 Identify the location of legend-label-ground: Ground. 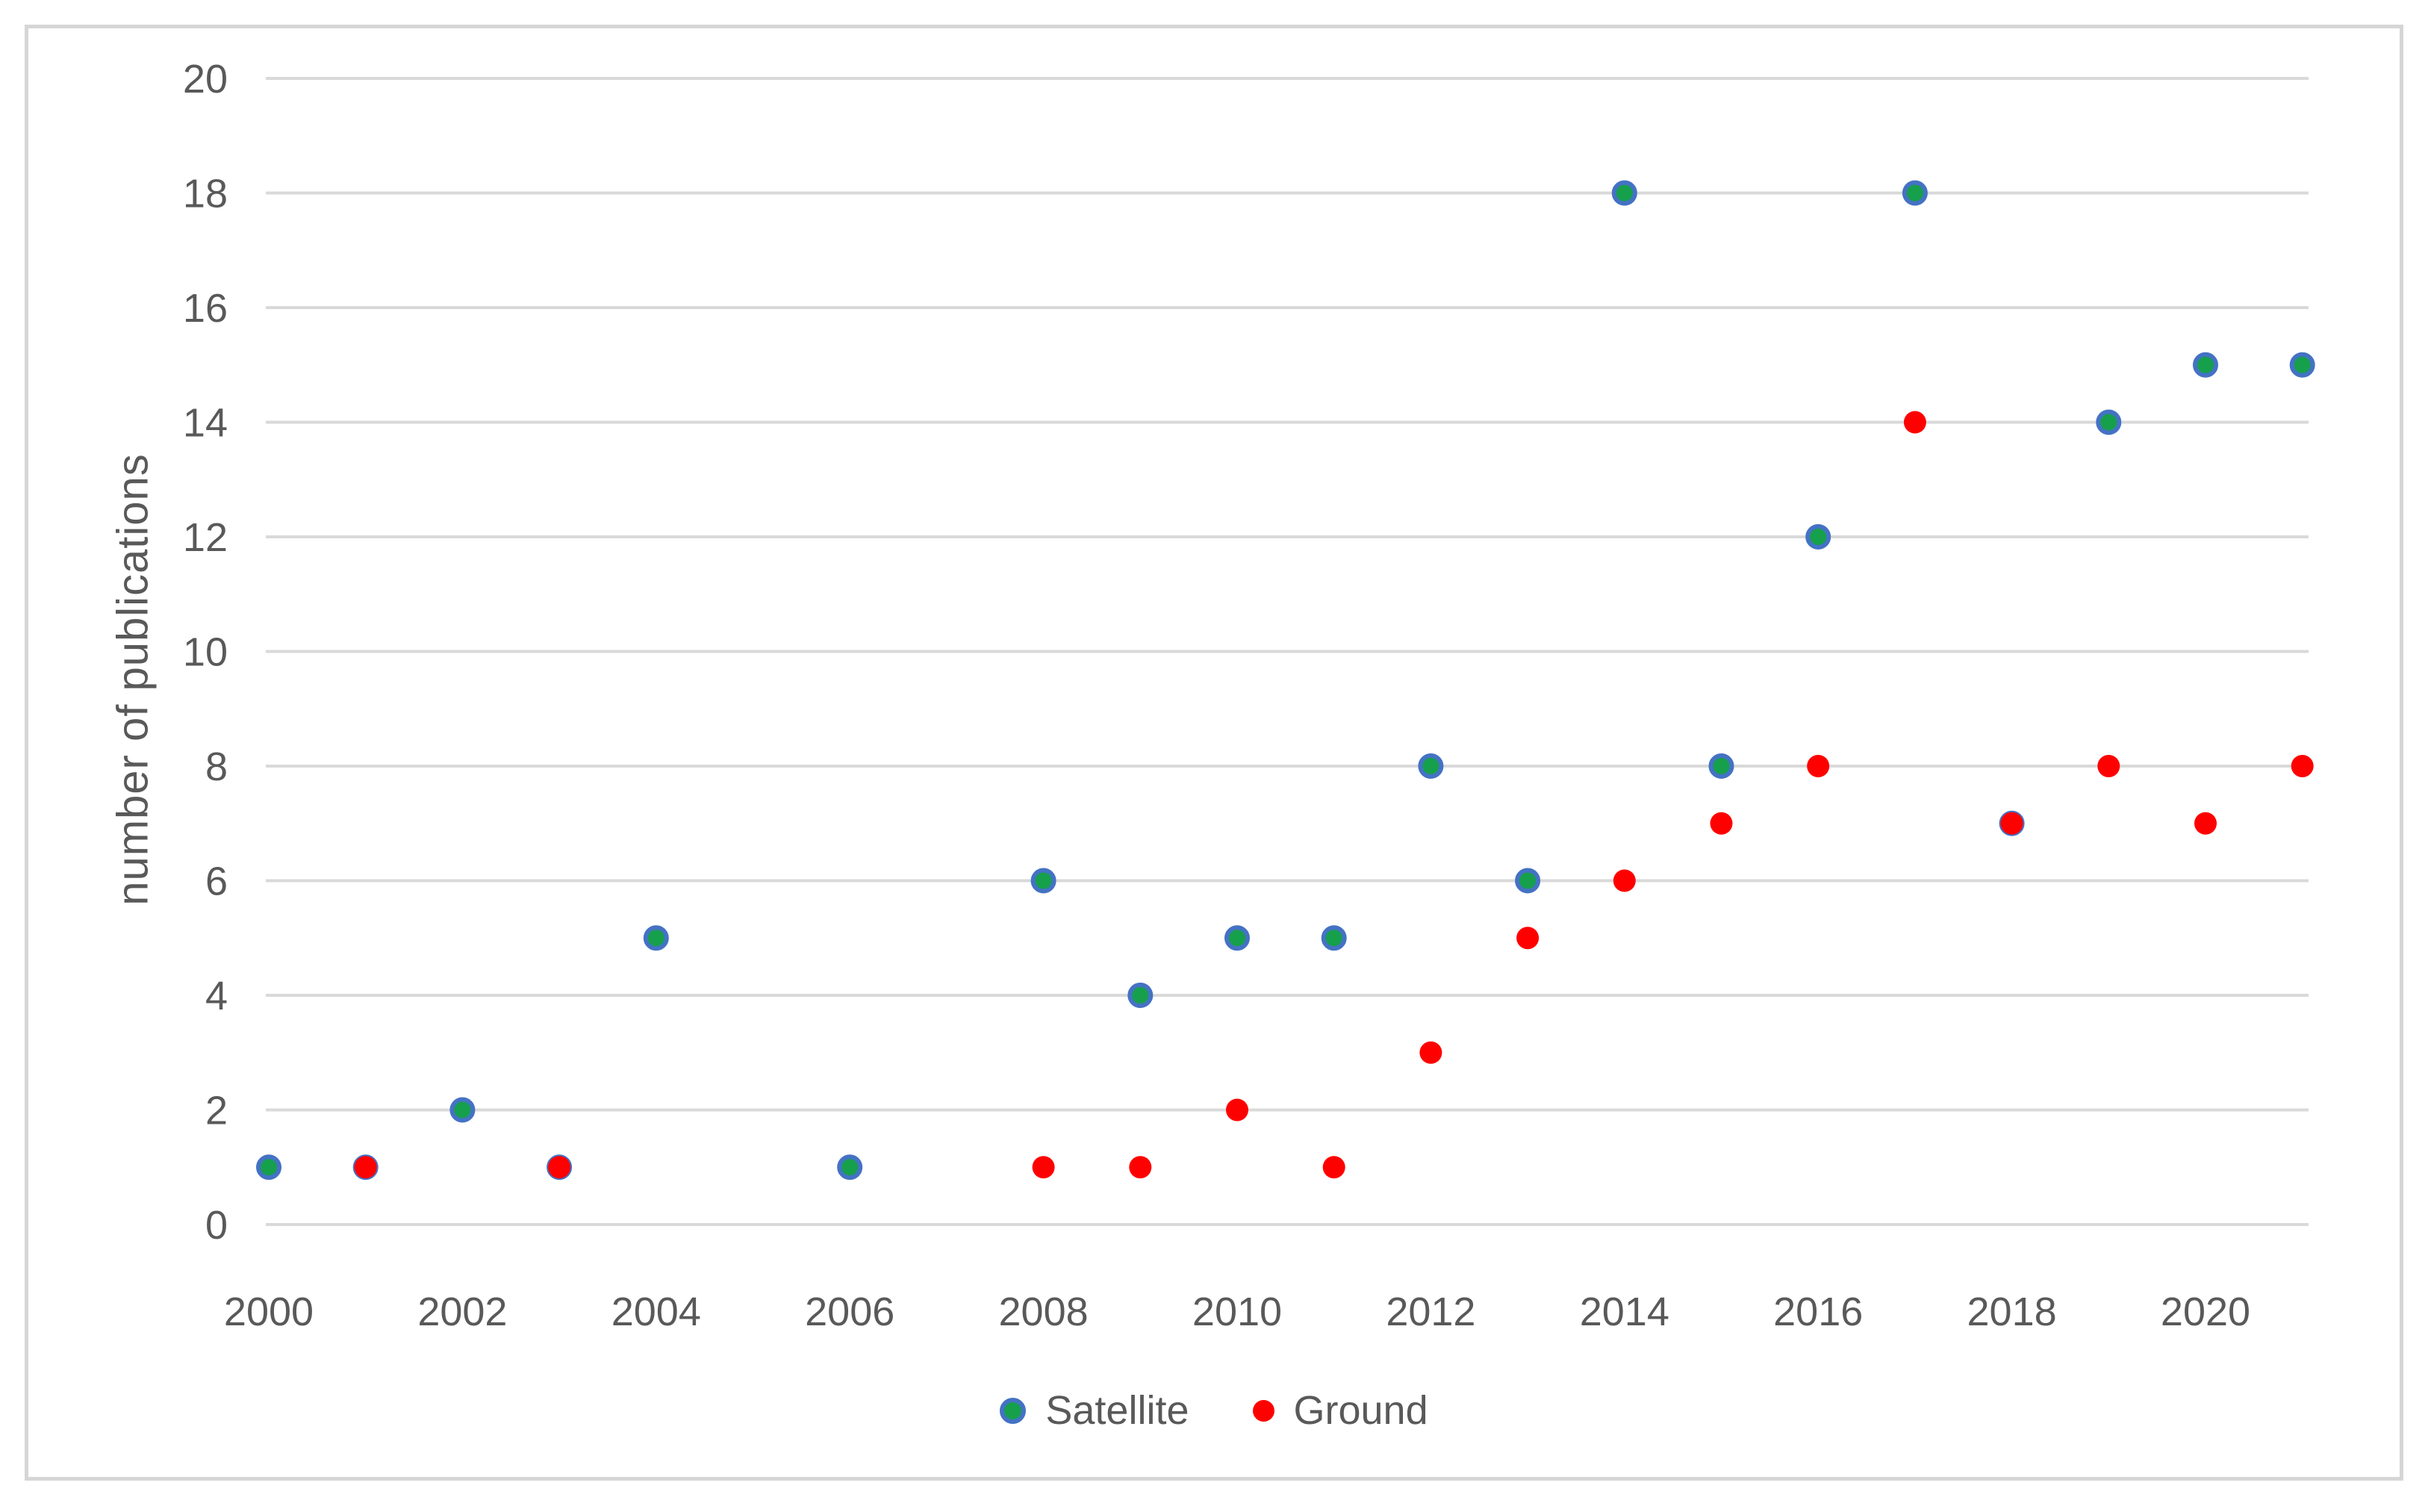
(1360, 1410).